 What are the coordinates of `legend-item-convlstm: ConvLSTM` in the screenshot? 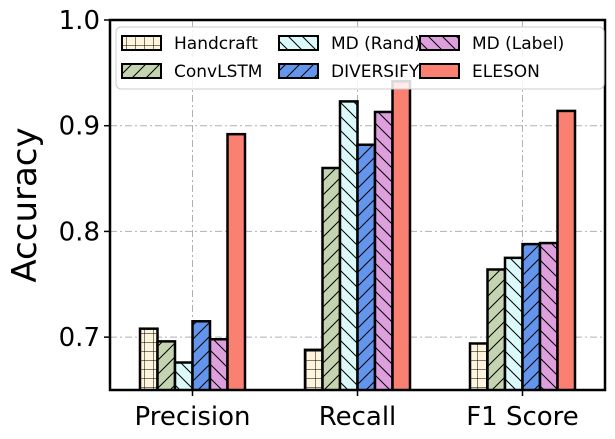 It's located at (191, 72).